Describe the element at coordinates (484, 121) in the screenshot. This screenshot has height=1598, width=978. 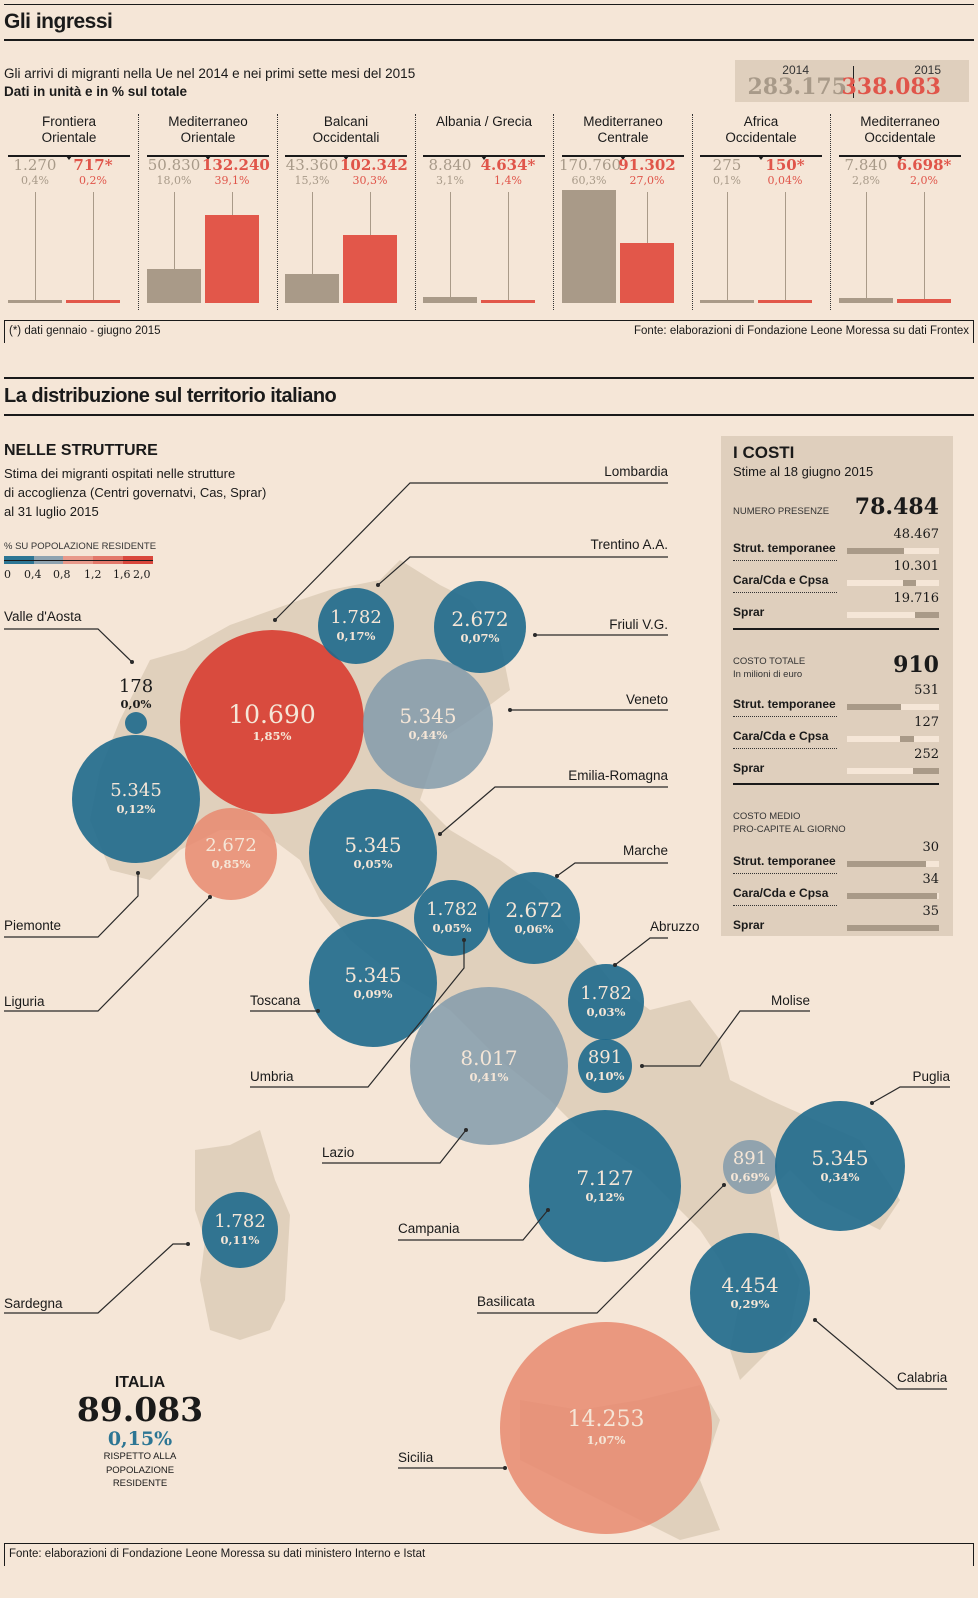
I see `category-title-line: Albania / Grecia` at that location.